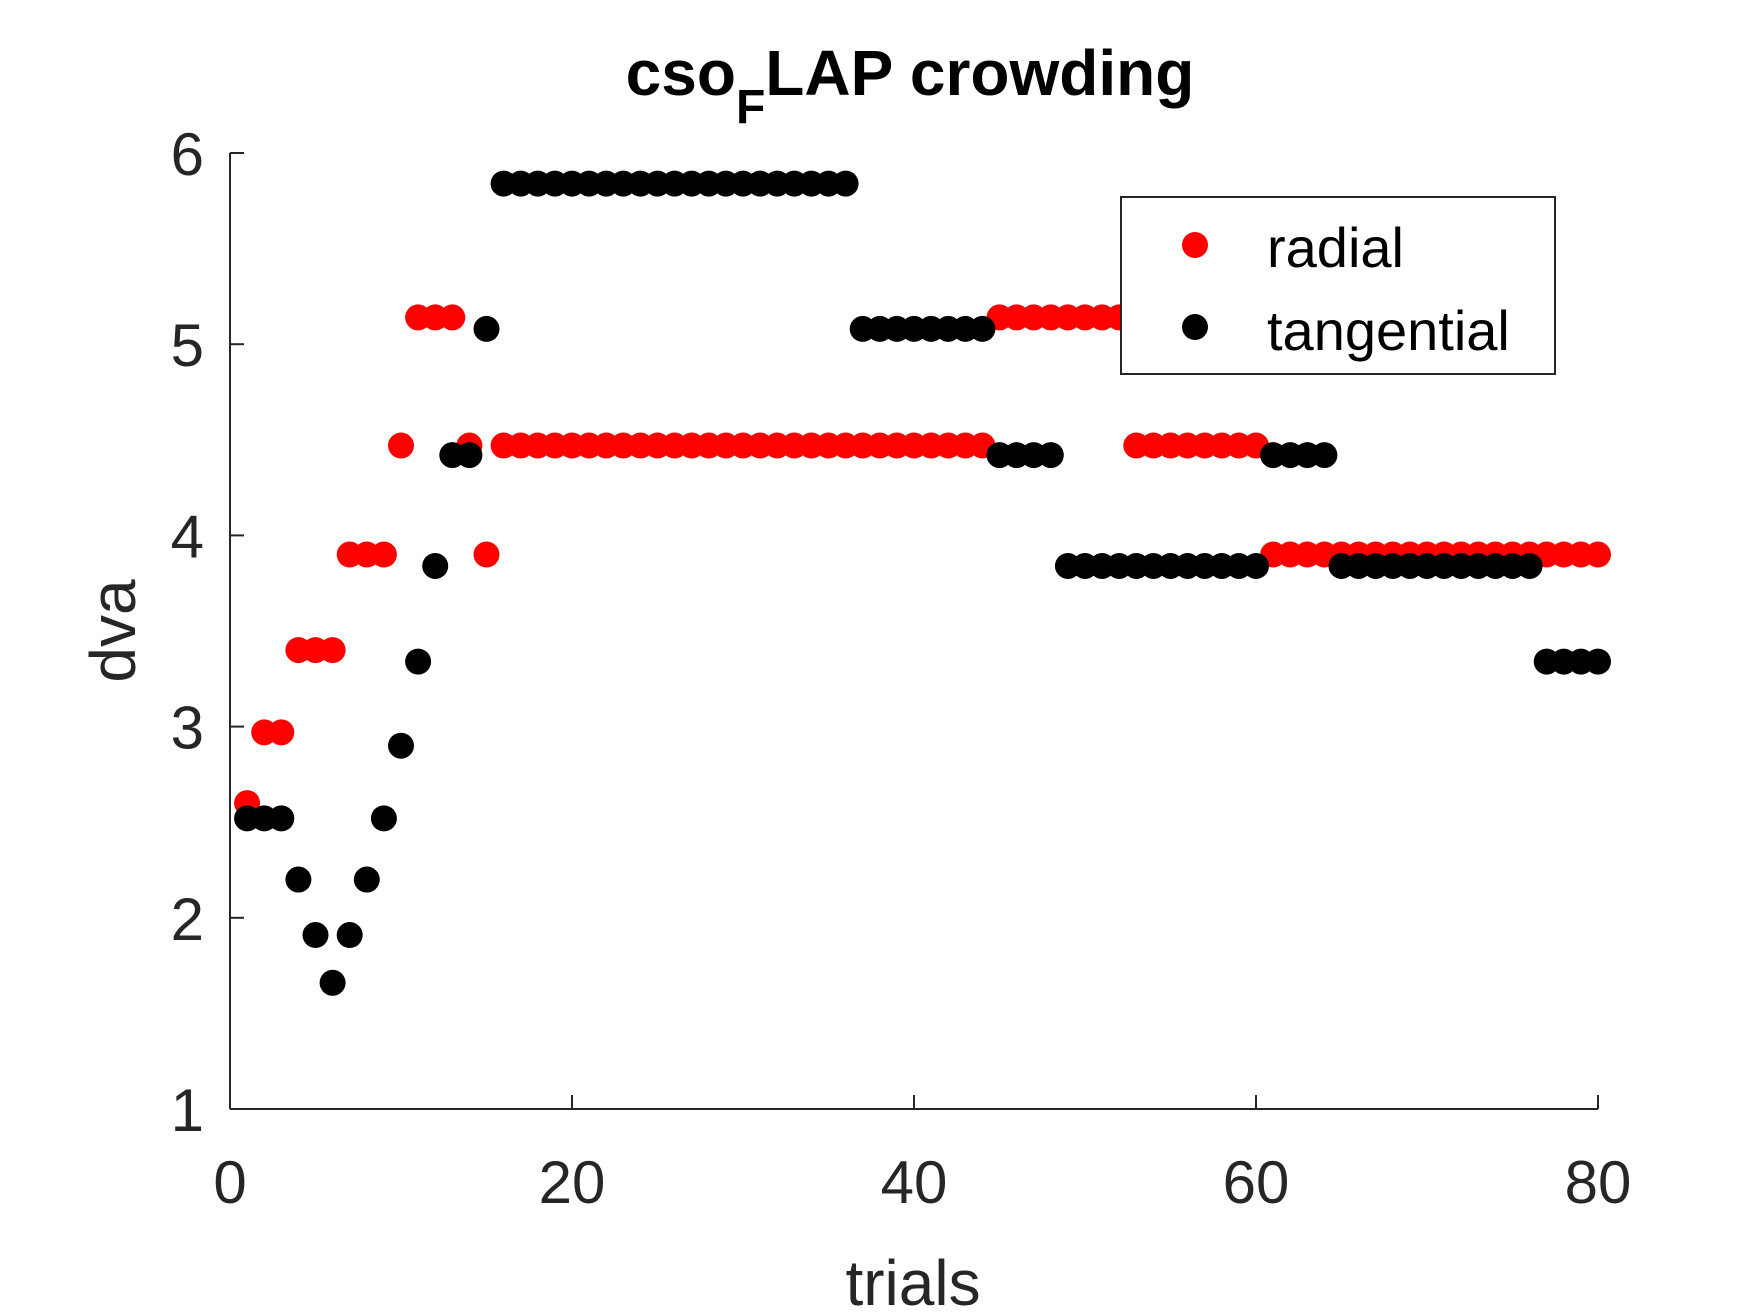 Image resolution: width=1750 pixels, height=1313 pixels. Describe the element at coordinates (912, 1280) in the screenshot. I see `x-axis-label: trials` at that location.